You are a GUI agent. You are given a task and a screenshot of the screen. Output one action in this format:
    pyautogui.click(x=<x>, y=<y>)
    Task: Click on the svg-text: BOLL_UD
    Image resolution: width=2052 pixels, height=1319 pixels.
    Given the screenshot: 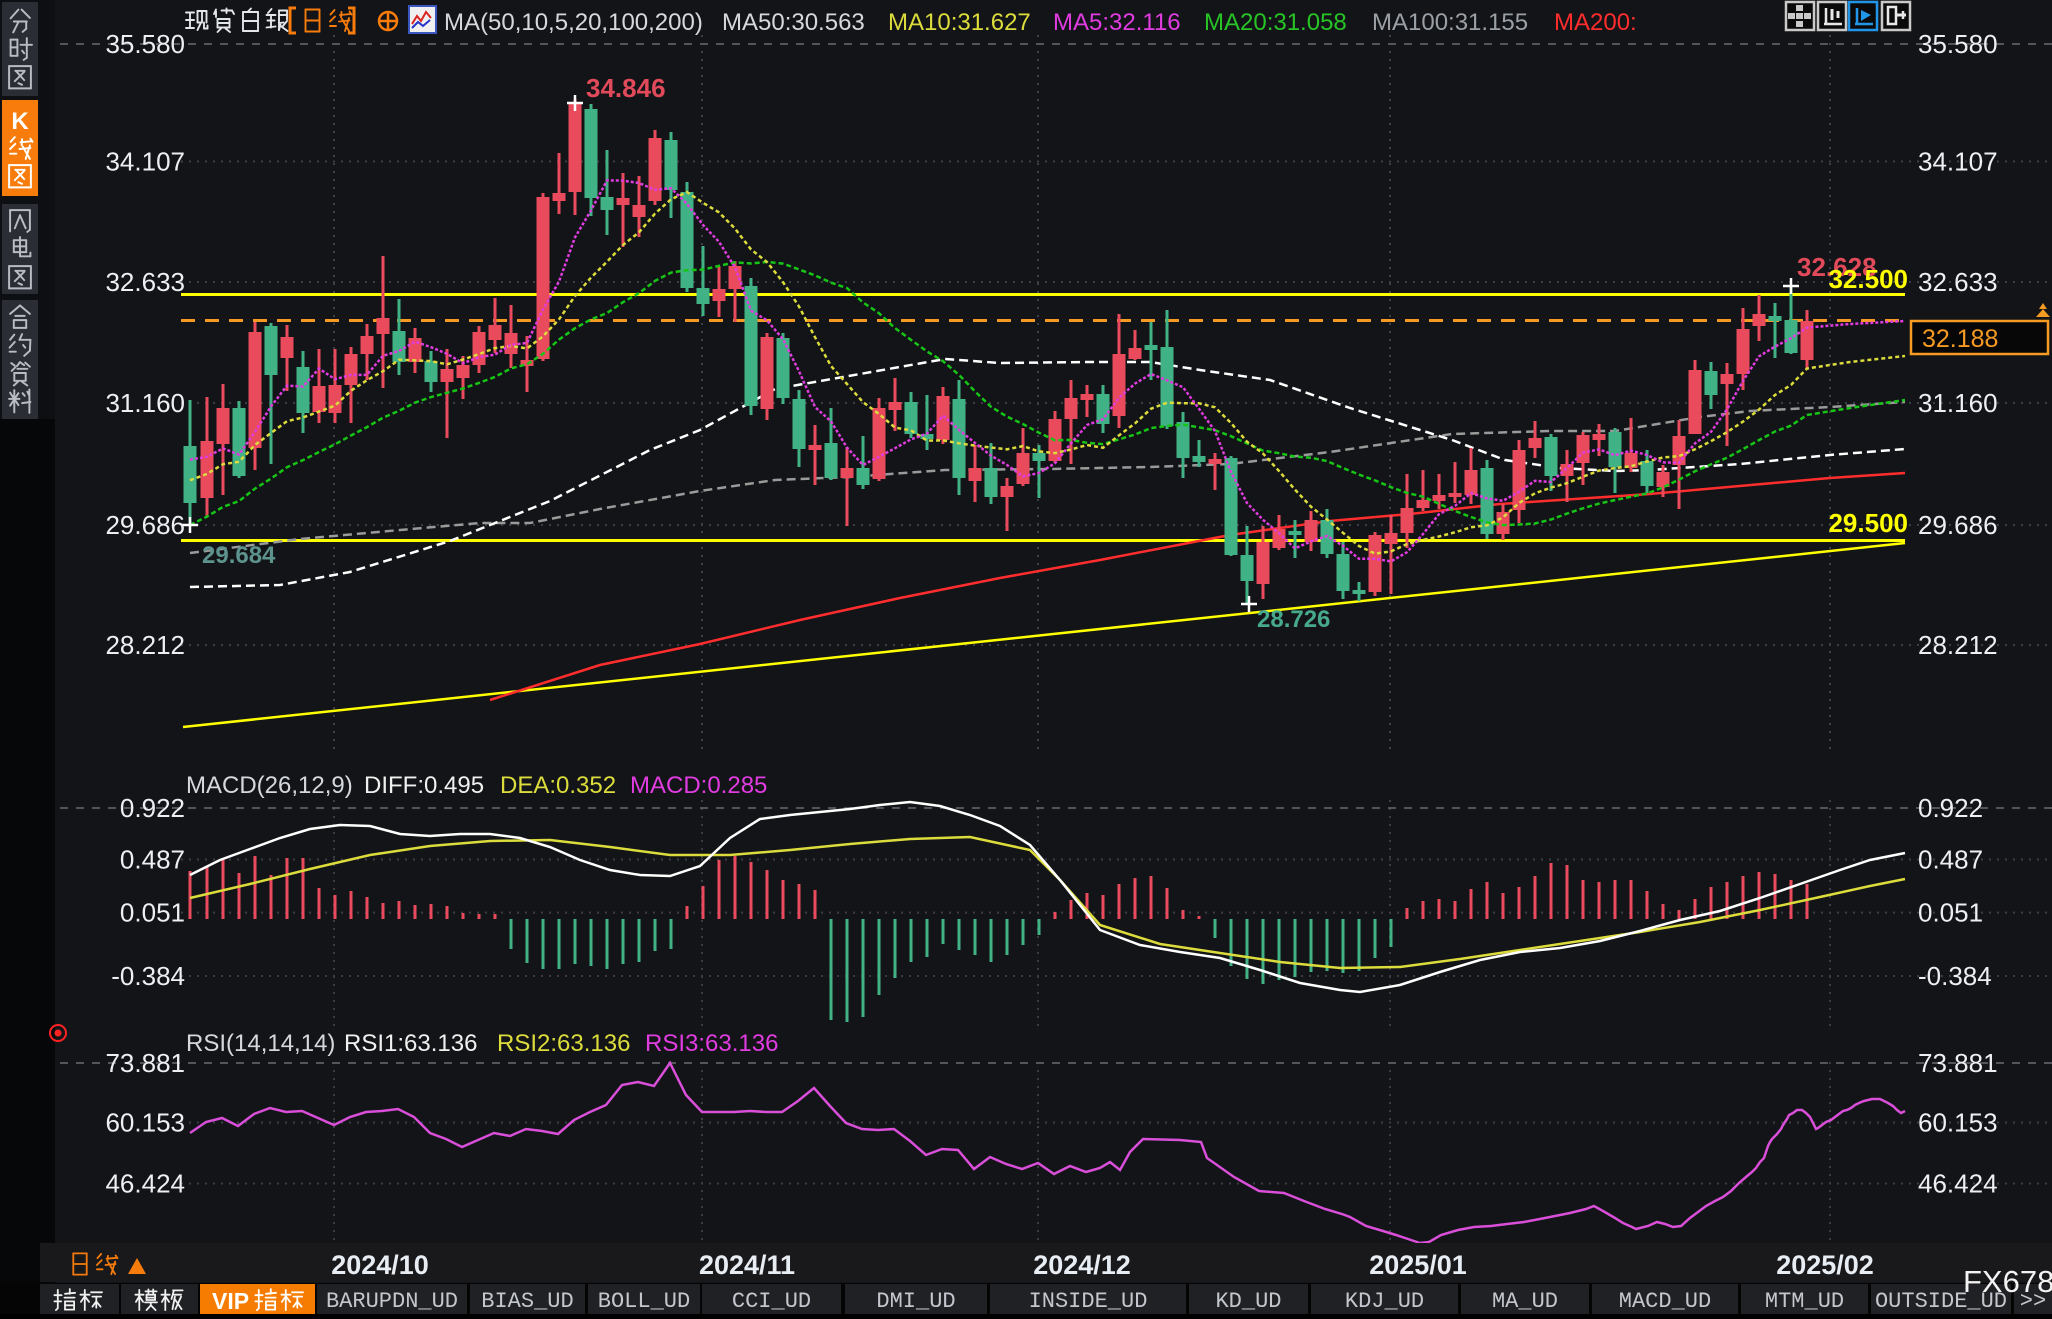 What is the action you would take?
    pyautogui.click(x=644, y=1301)
    